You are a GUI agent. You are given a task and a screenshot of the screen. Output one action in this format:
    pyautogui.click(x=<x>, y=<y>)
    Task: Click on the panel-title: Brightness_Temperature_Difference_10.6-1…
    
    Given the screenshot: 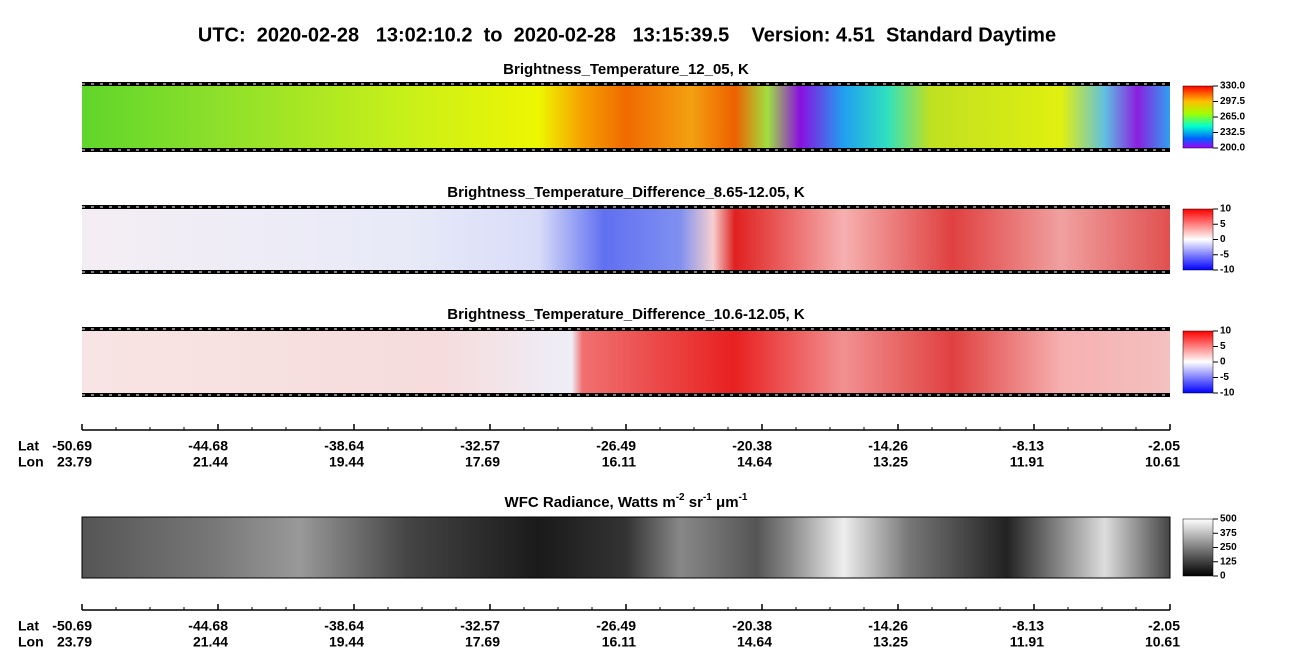 What is the action you would take?
    pyautogui.click(x=626, y=314)
    